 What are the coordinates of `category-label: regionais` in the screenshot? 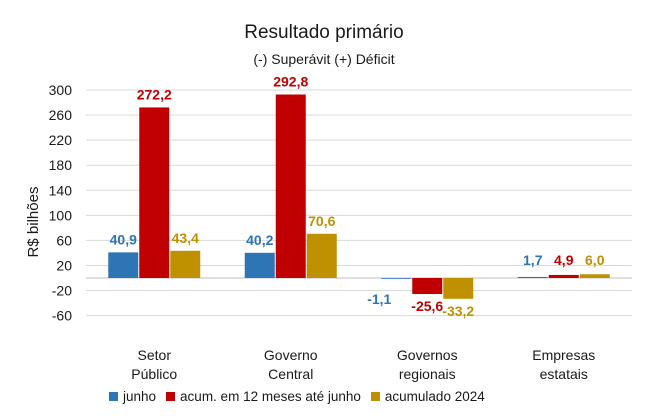 It's located at (427, 374).